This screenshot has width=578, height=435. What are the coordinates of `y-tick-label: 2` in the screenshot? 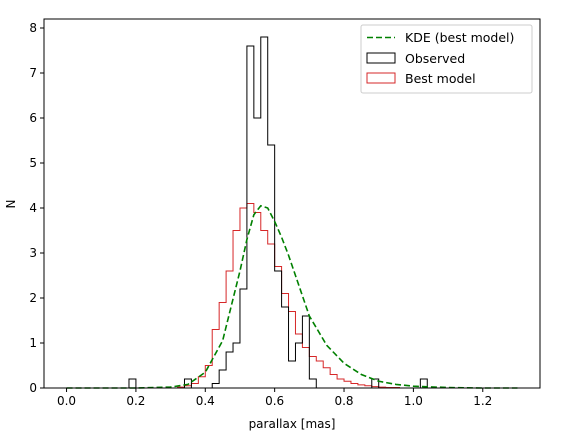 It's located at (33, 298).